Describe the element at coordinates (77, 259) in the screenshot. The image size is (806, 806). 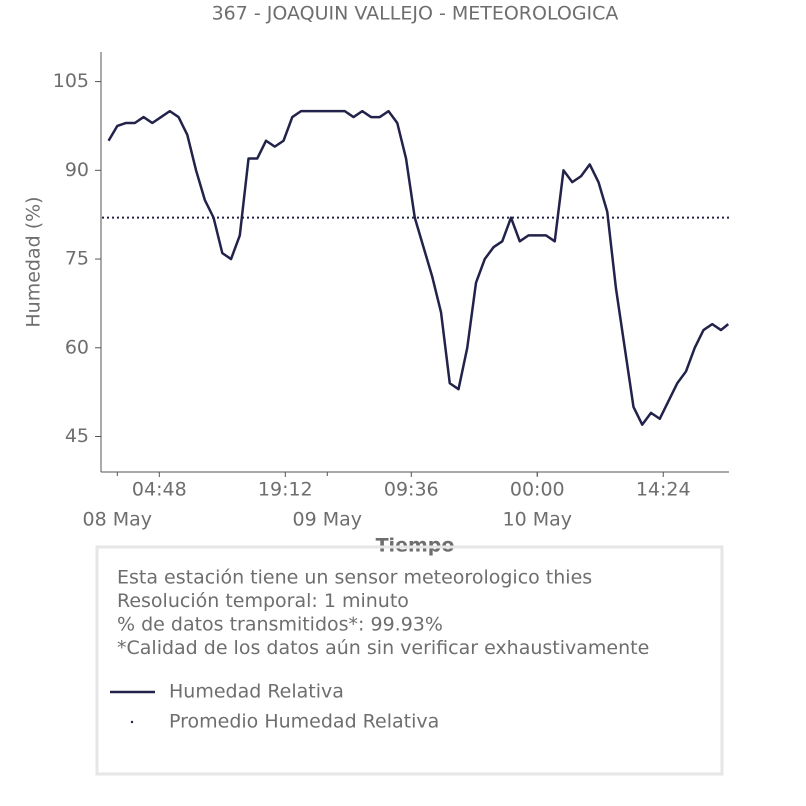
I see `y-tick-label: 75` at that location.